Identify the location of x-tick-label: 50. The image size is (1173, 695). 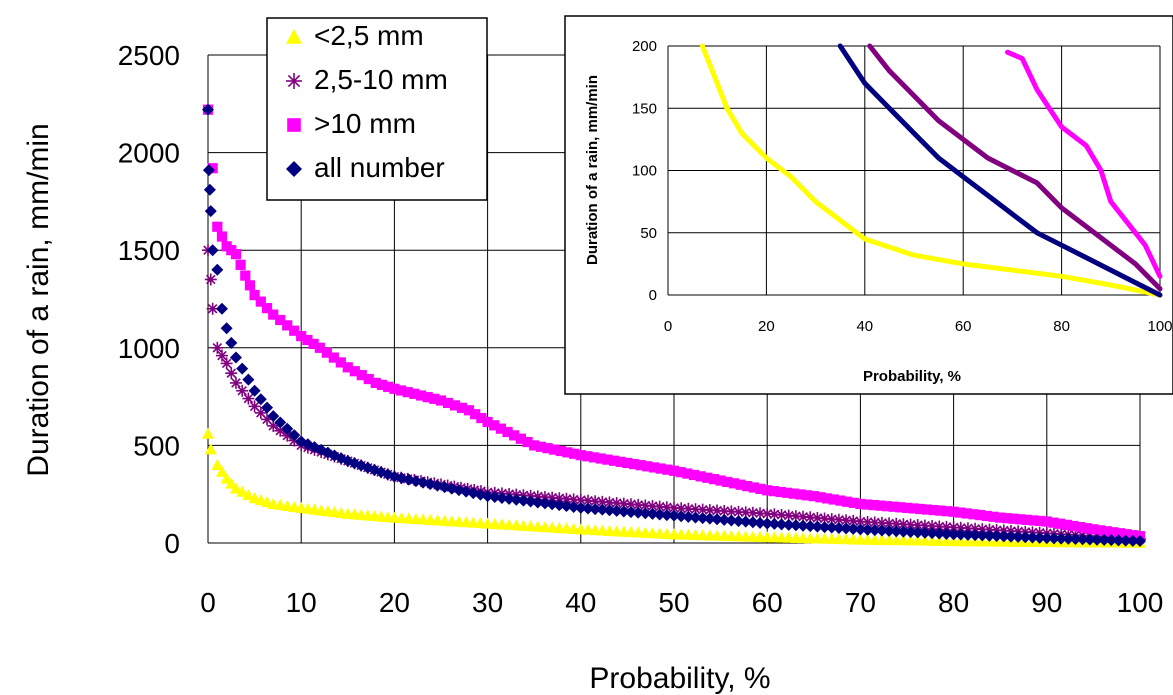
(673, 602).